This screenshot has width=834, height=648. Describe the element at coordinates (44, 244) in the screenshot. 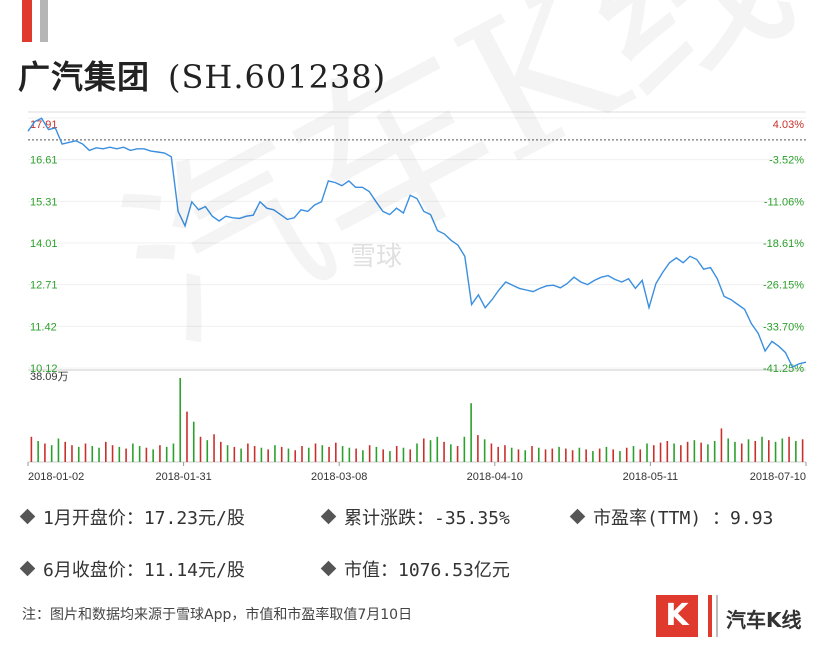

I see `y-tick-label: 14.01` at that location.